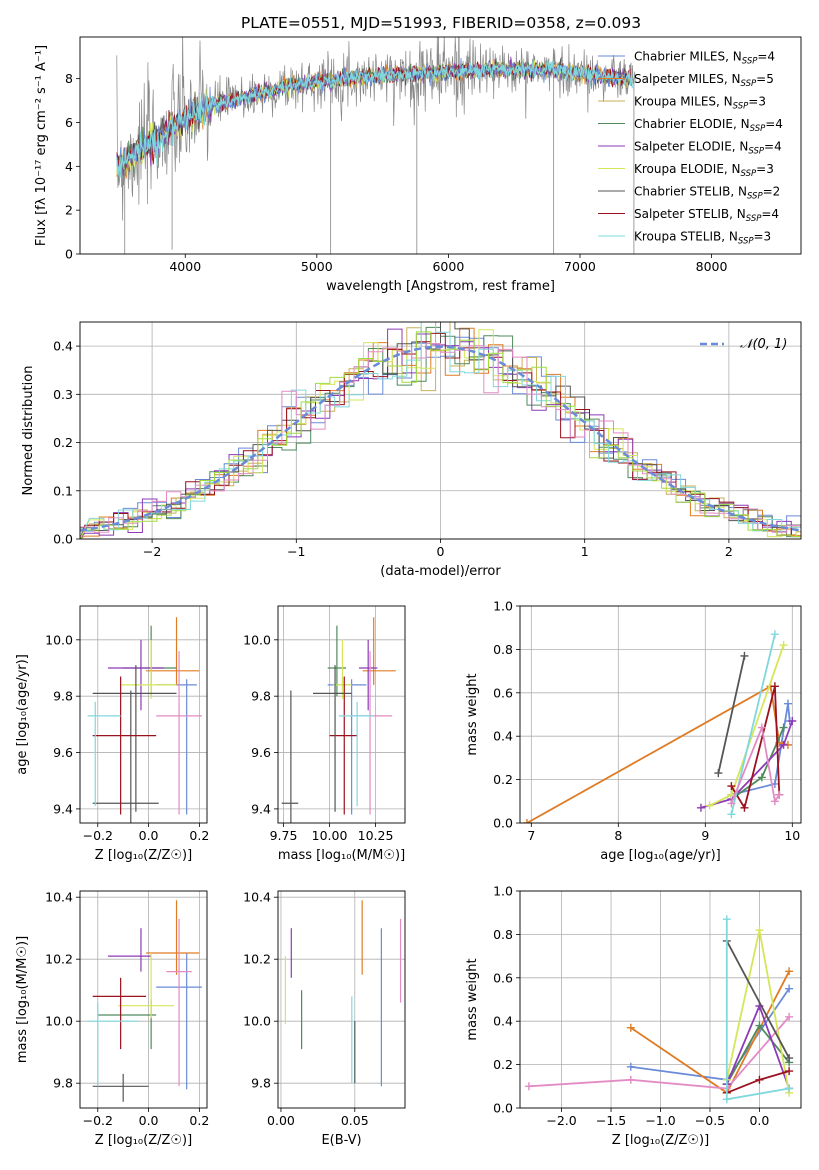 The width and height of the screenshot is (819, 1170). I want to click on x-tick-label: 0.05, so click(355, 1120).